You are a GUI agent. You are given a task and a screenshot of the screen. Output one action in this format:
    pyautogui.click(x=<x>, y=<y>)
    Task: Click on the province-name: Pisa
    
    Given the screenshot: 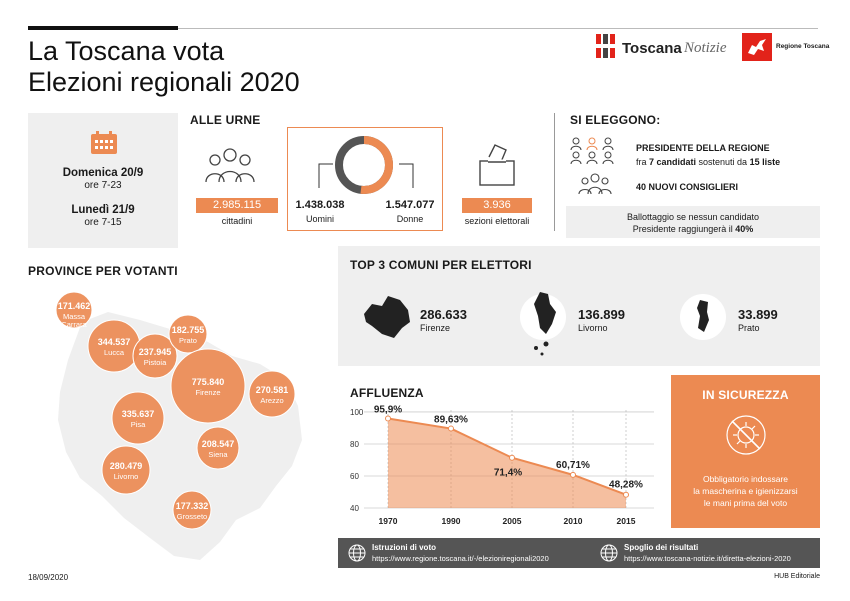 What is the action you would take?
    pyautogui.click(x=138, y=424)
    